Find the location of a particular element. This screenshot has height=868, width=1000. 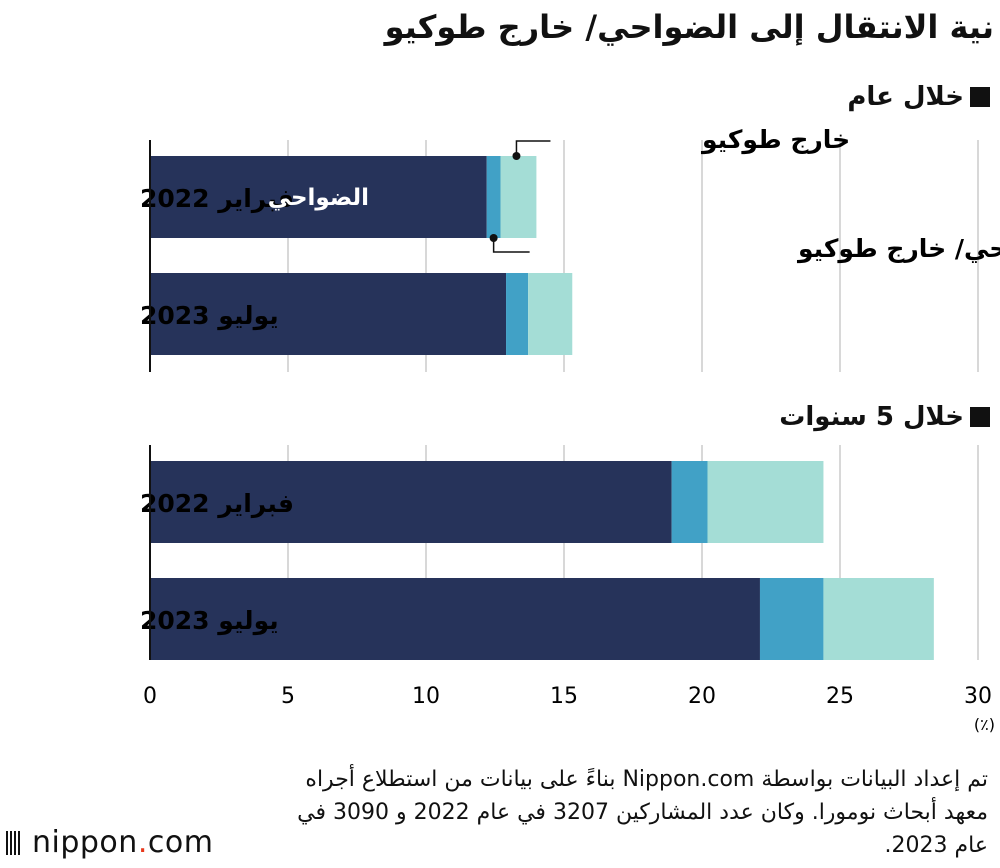

unit-label: (٪) is located at coordinates (984, 724).